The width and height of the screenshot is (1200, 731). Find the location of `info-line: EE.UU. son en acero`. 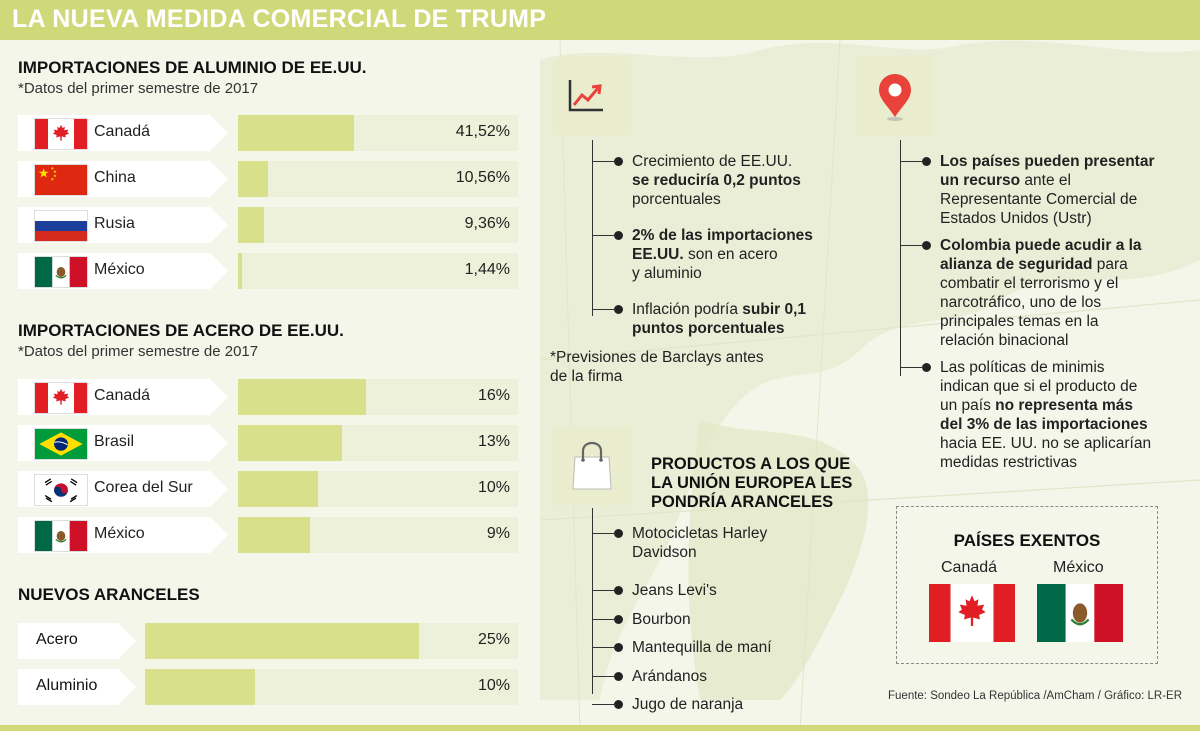

info-line: EE.UU. son en acero is located at coordinates (722, 254).